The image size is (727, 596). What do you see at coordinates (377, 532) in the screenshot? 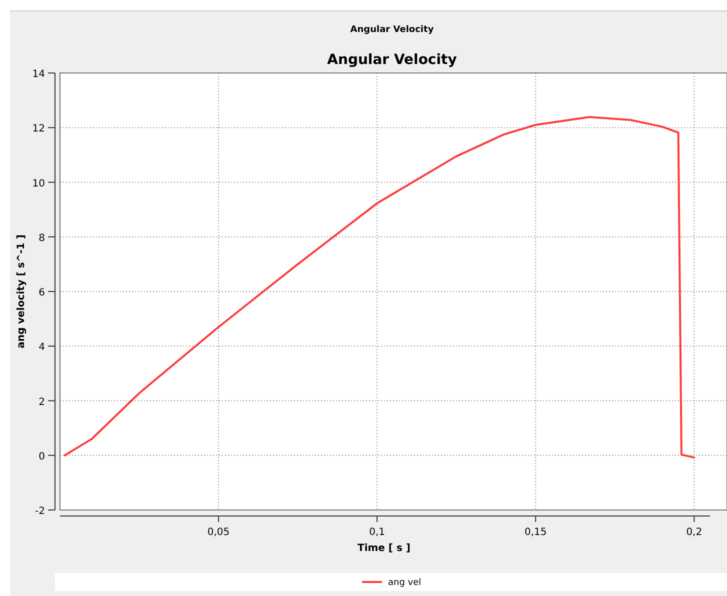
I see `x-tick-label: 0,1` at bounding box center [377, 532].